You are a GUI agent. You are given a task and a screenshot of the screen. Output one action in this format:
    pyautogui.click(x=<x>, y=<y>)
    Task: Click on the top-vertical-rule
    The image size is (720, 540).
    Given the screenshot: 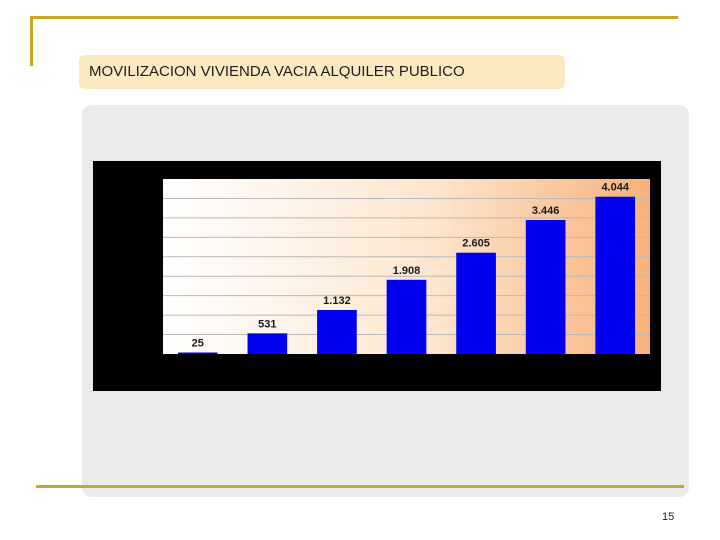 What is the action you would take?
    pyautogui.click(x=31, y=41)
    